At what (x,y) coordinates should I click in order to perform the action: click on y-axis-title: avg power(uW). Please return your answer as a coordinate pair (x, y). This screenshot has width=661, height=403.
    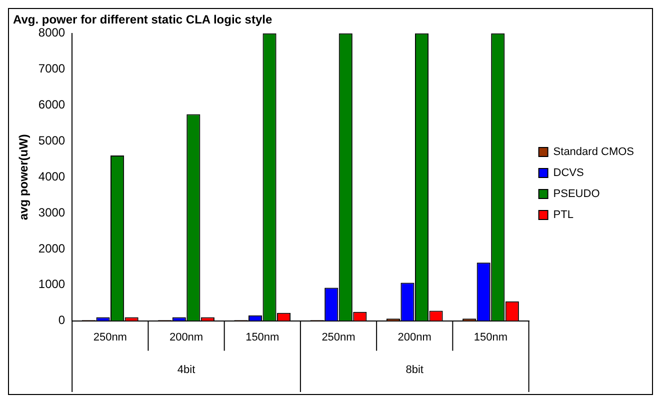
    Looking at the image, I should click on (23, 177).